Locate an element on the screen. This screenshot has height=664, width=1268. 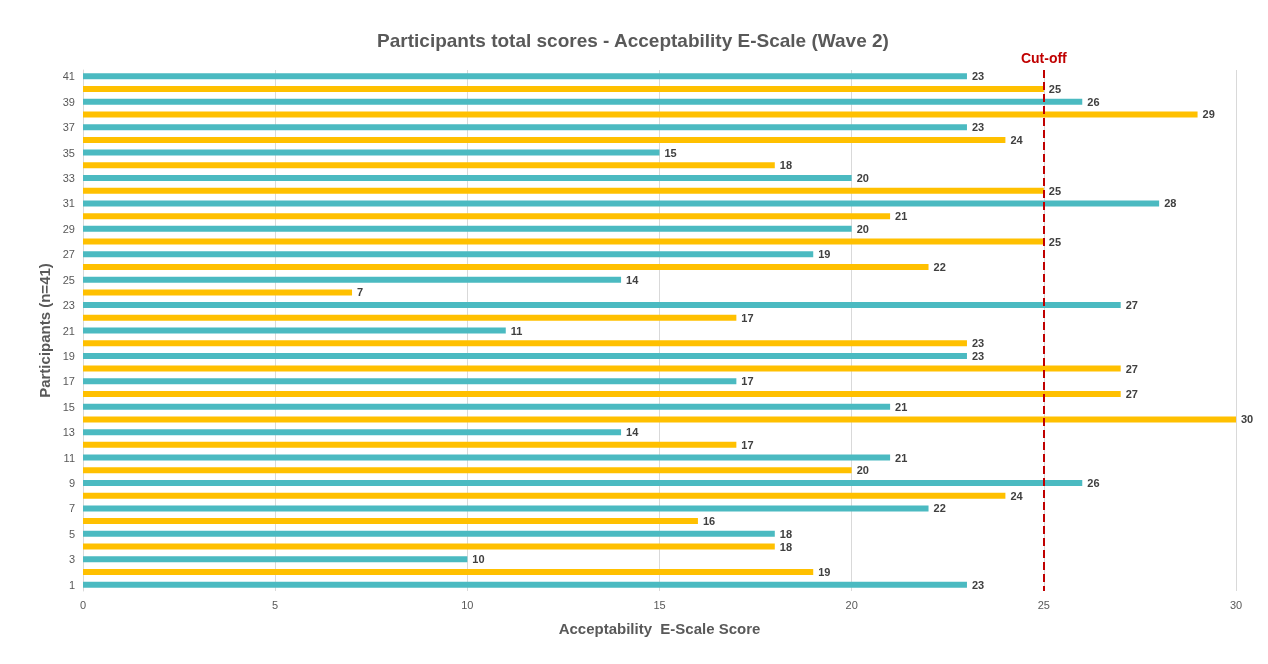
y-tick-label: 25 is located at coordinates (68, 279).